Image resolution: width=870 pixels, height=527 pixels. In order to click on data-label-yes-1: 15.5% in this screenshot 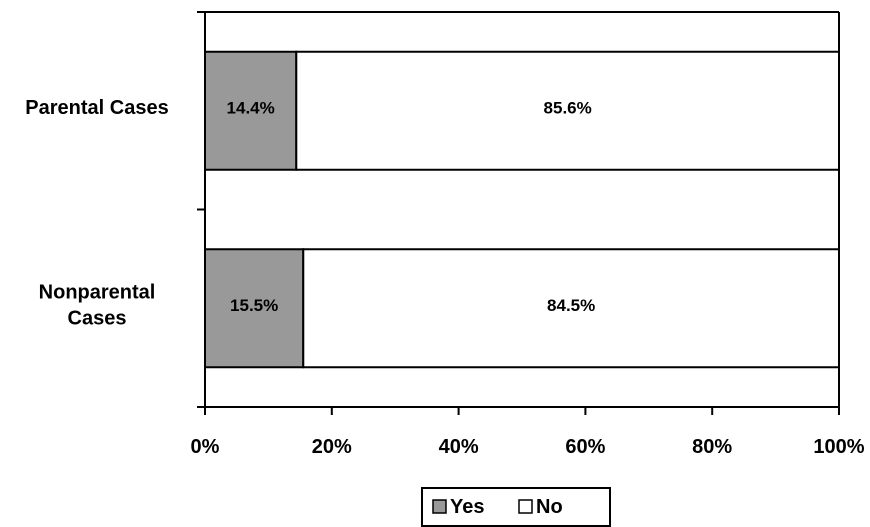, I will do `click(254, 305)`.